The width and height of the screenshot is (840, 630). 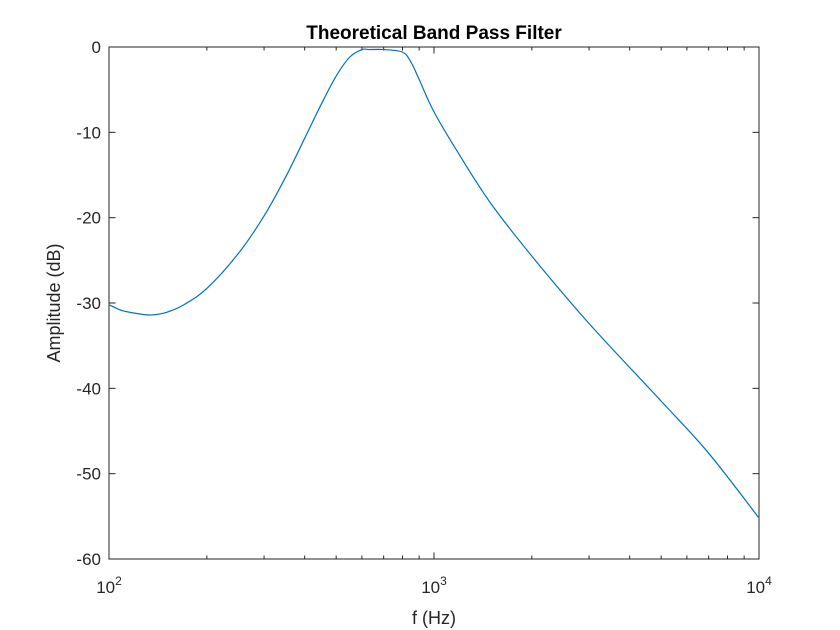 What do you see at coordinates (434, 585) in the screenshot?
I see `x-tick-label: 10³` at bounding box center [434, 585].